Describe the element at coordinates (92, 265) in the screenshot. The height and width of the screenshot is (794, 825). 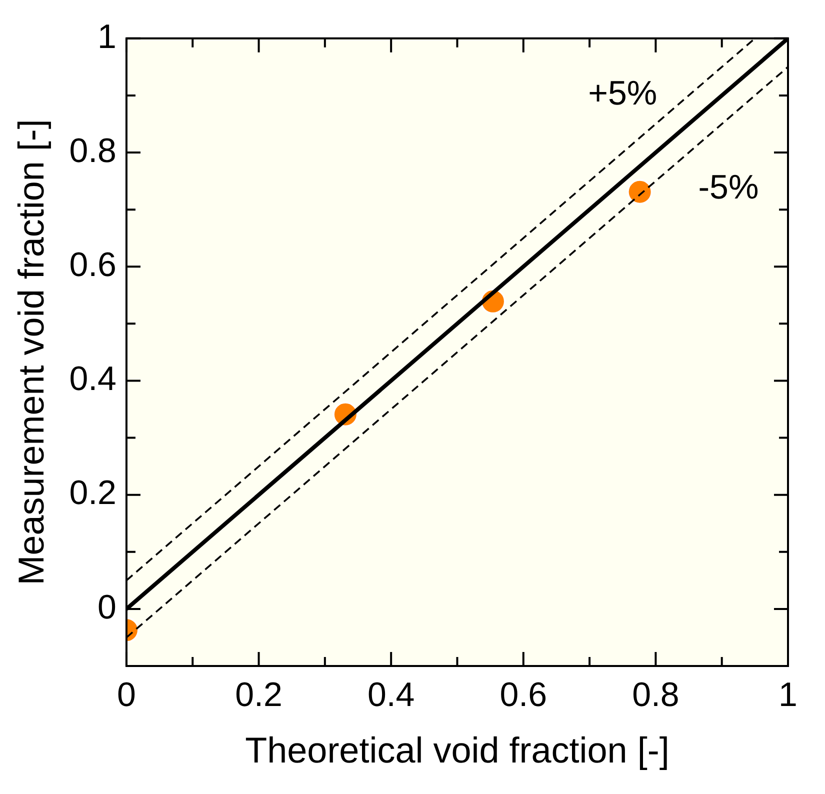
I see `y-tick-label: 0.6` at that location.